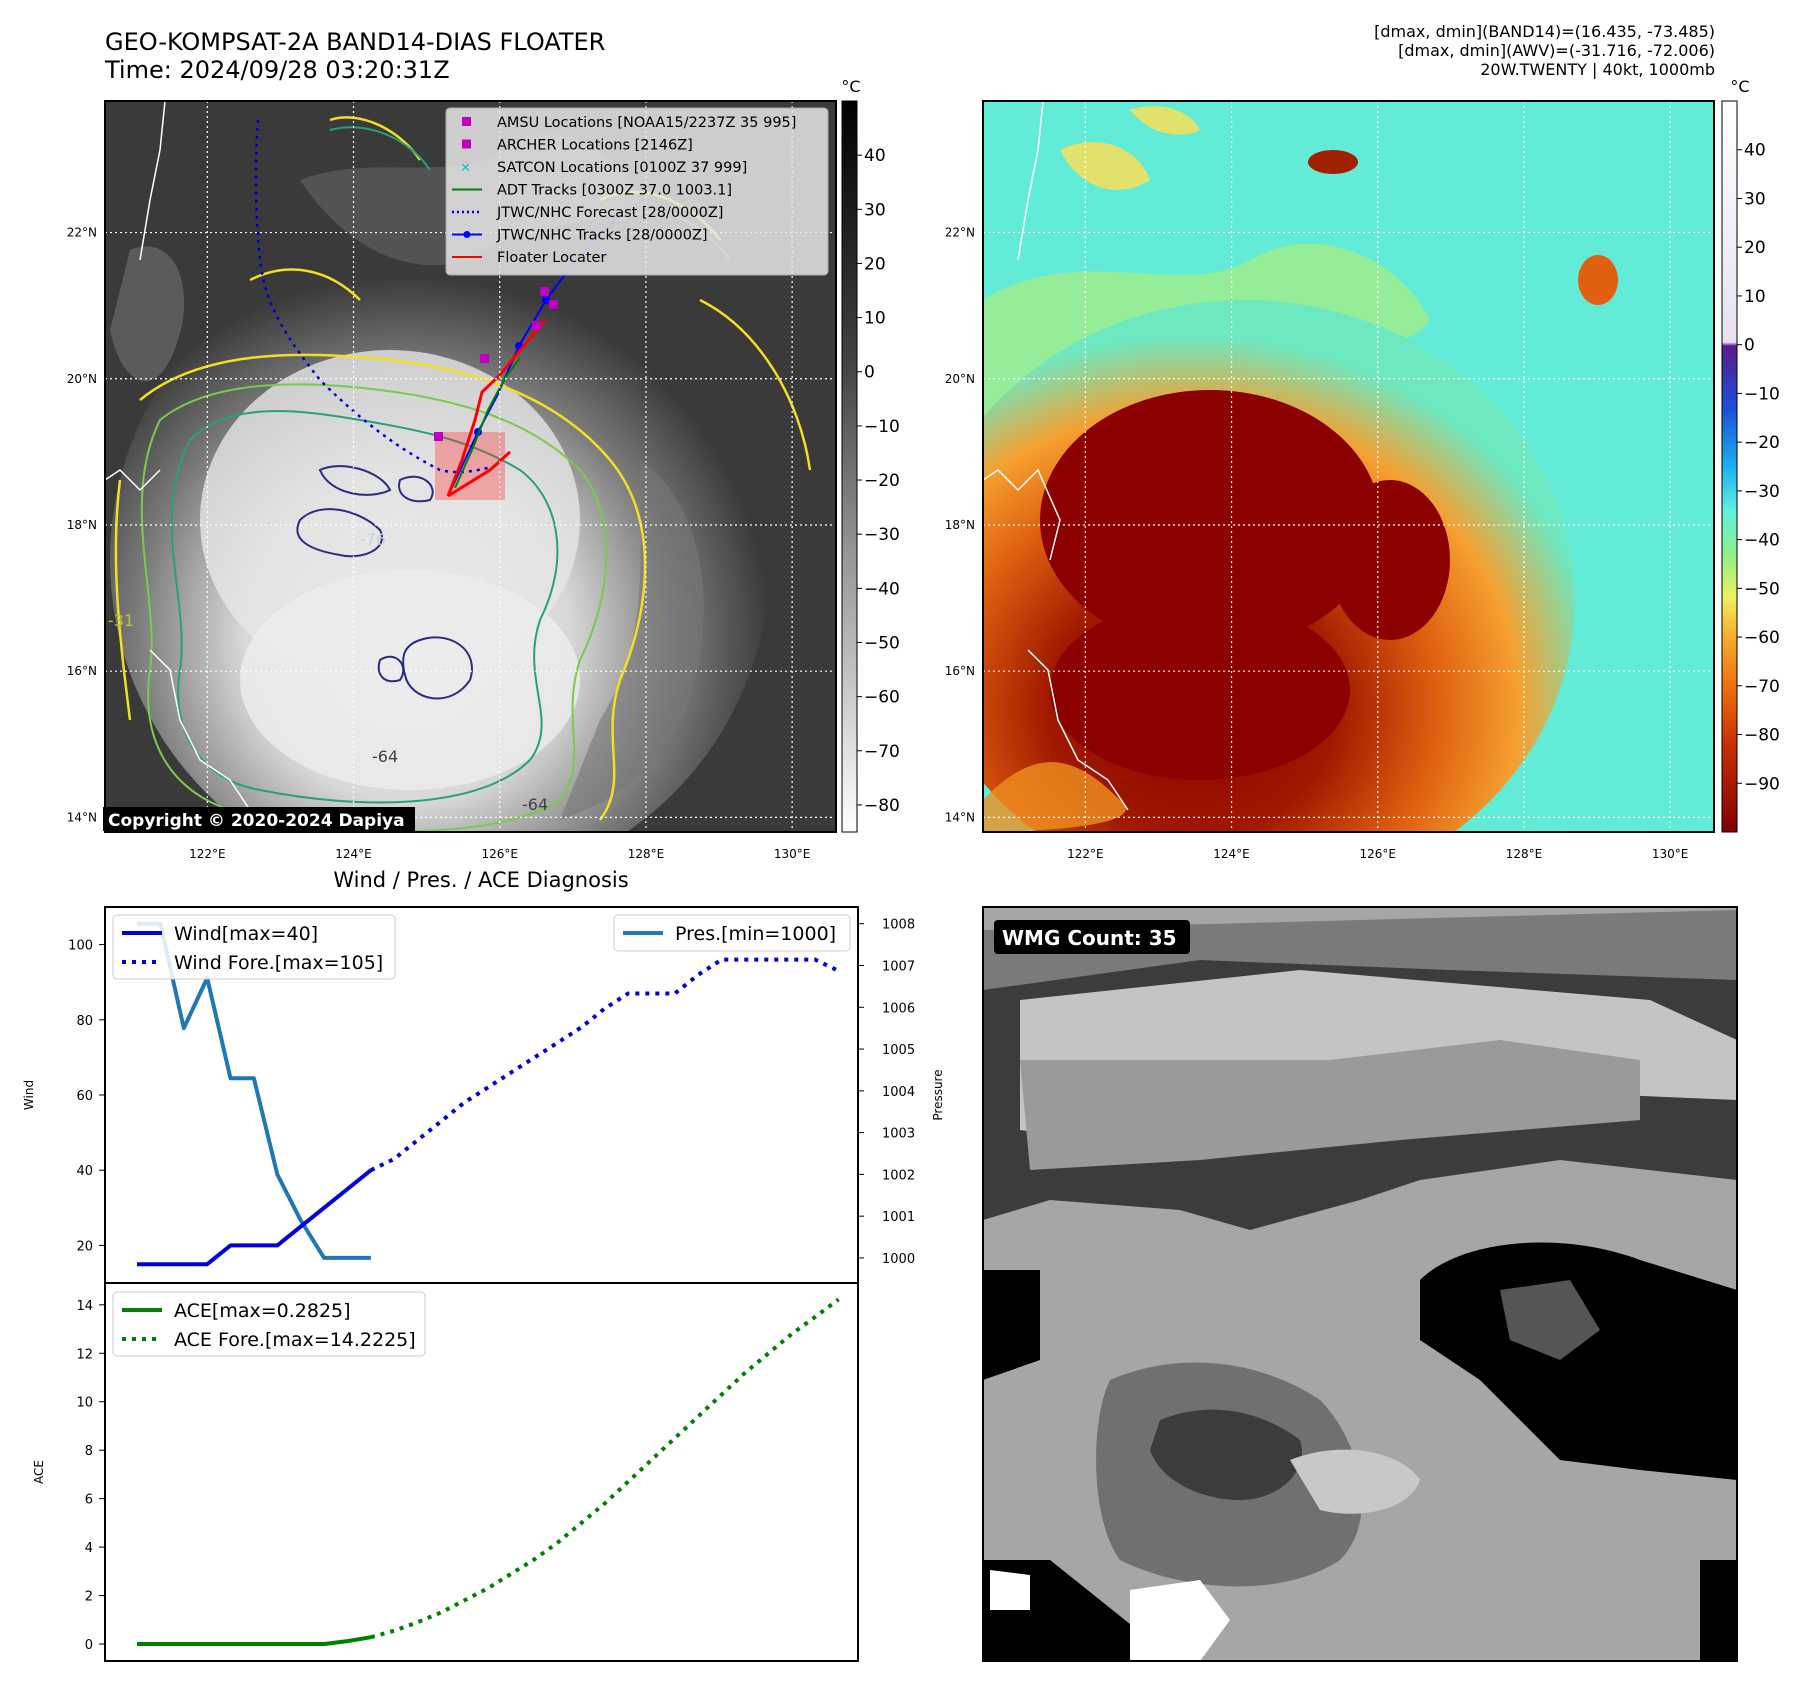  What do you see at coordinates (875, 156) in the screenshot?
I see `colorbar-tick-label: 40` at bounding box center [875, 156].